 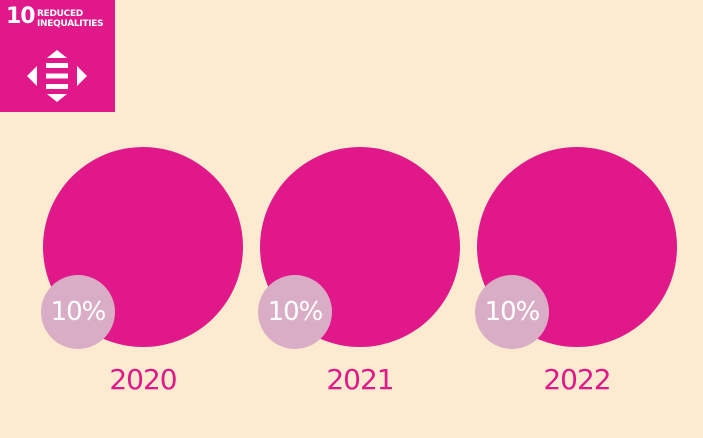 I want to click on sdg-10-badge: 10 REDUCED INEQUALITIES, so click(x=57, y=56).